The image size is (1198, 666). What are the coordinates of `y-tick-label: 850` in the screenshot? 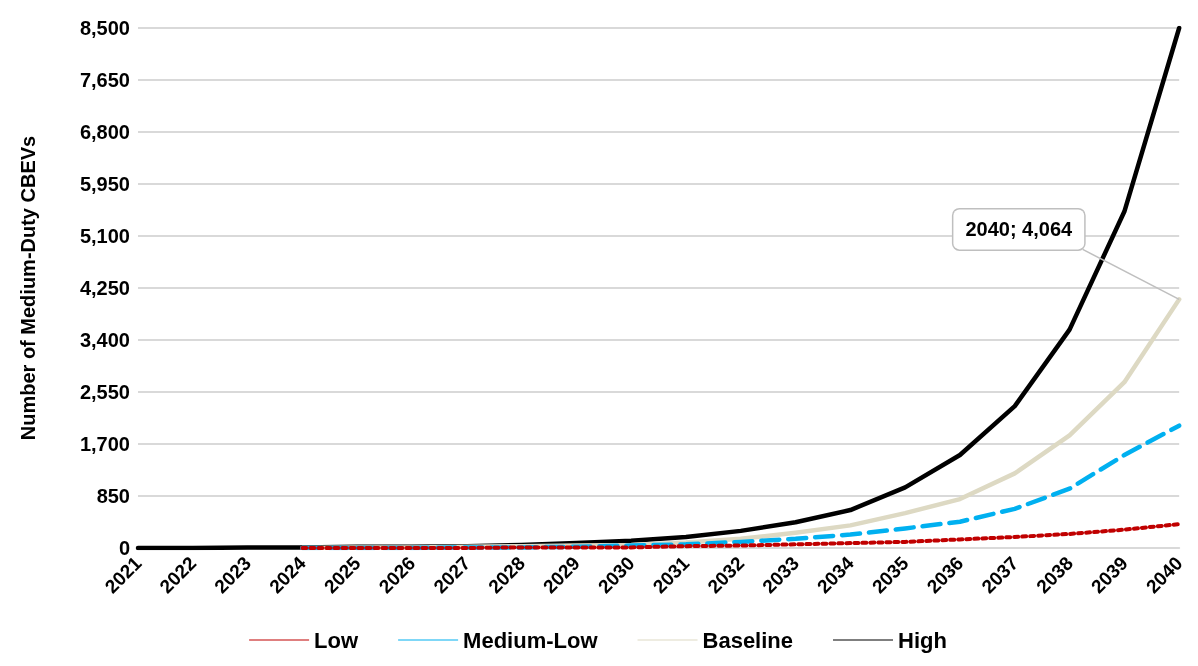 It's located at (113, 496).